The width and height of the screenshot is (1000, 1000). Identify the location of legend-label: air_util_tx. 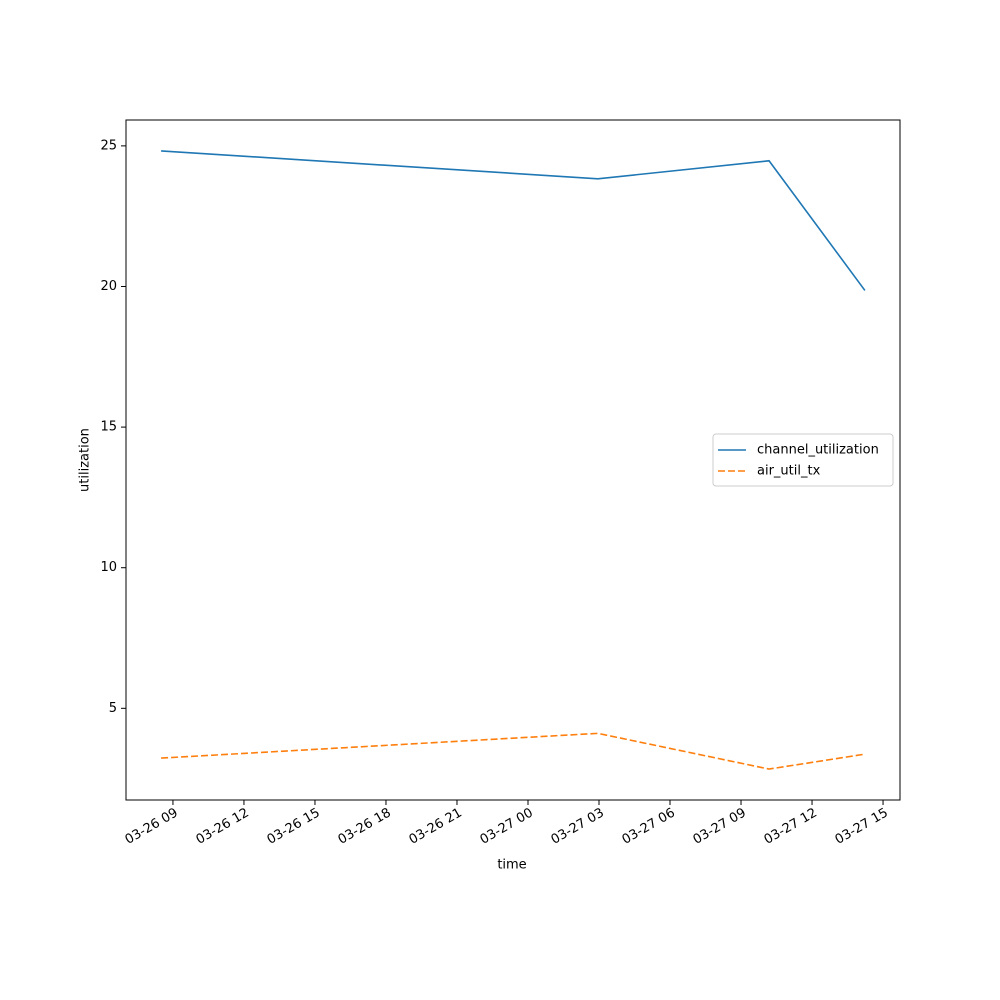
(789, 471).